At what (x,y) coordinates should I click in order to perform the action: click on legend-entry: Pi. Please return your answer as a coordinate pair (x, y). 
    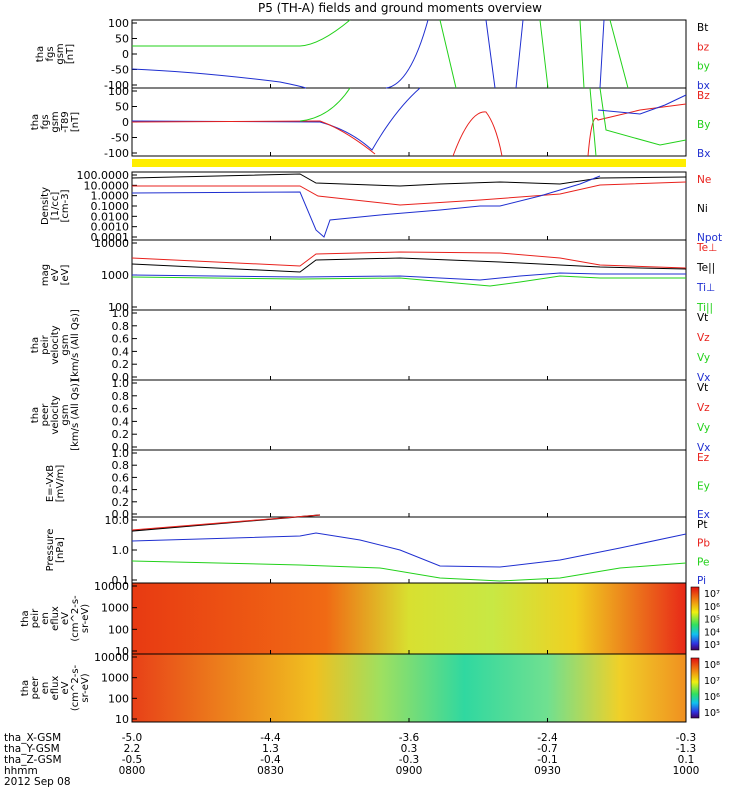
    Looking at the image, I should click on (701, 581).